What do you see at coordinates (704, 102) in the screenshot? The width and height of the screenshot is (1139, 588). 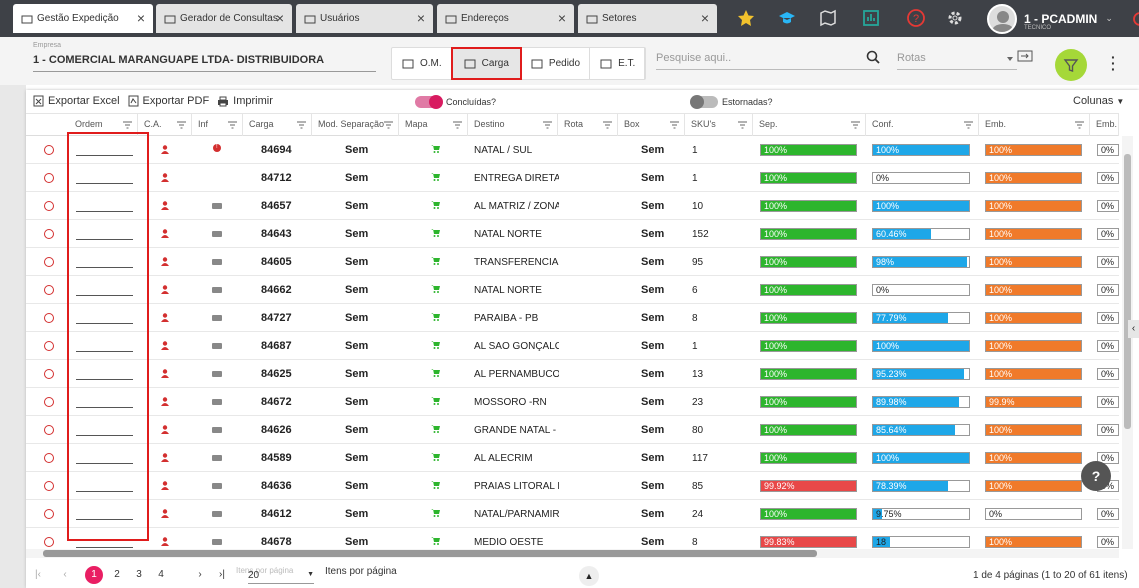 I see `estornadas-toggle` at bounding box center [704, 102].